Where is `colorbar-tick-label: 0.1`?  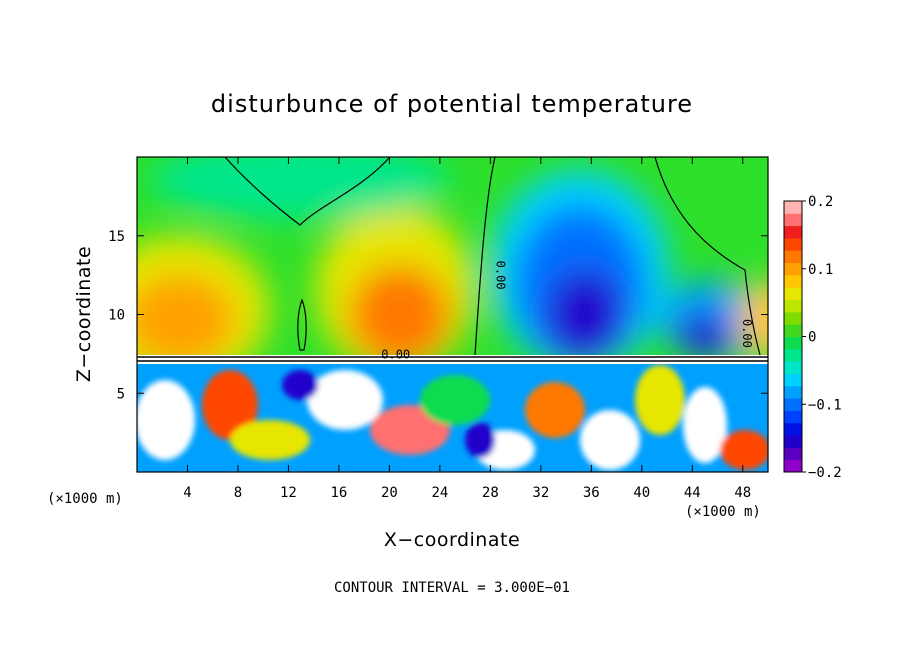
colorbar-tick-label: 0.1 is located at coordinates (820, 270).